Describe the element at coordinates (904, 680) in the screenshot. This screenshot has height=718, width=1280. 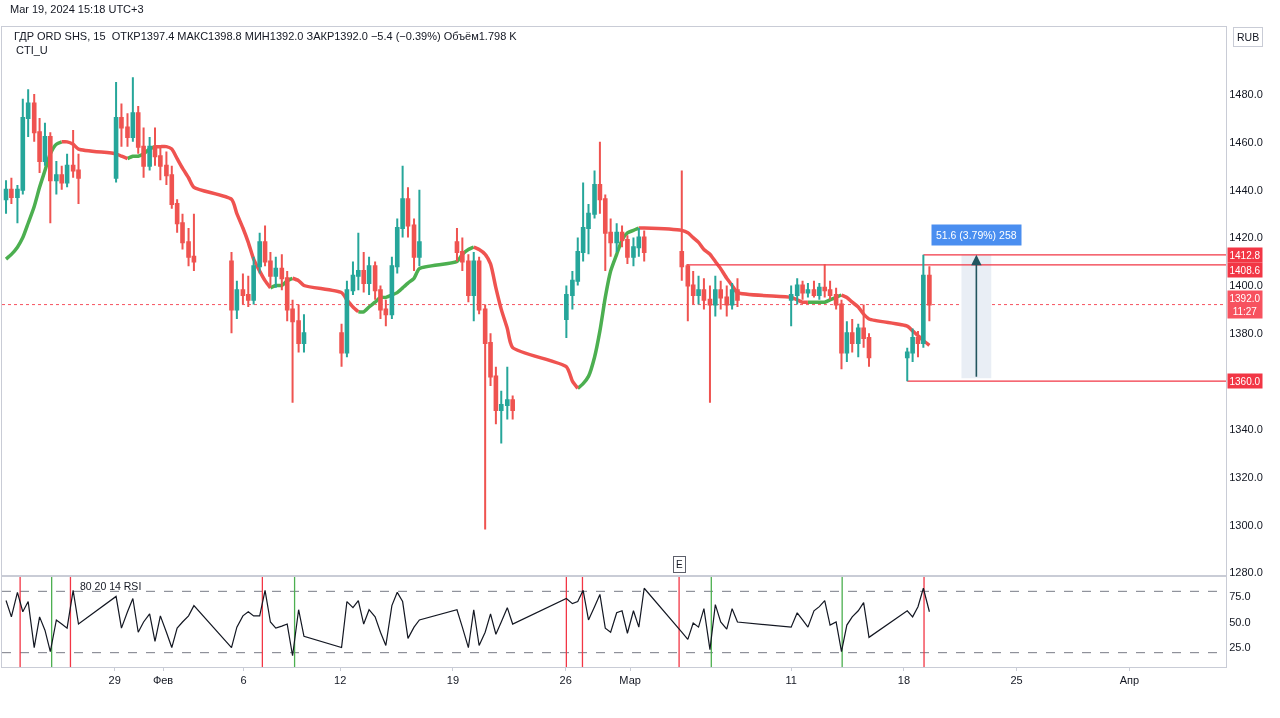
I see `x-tick-label: 18` at that location.